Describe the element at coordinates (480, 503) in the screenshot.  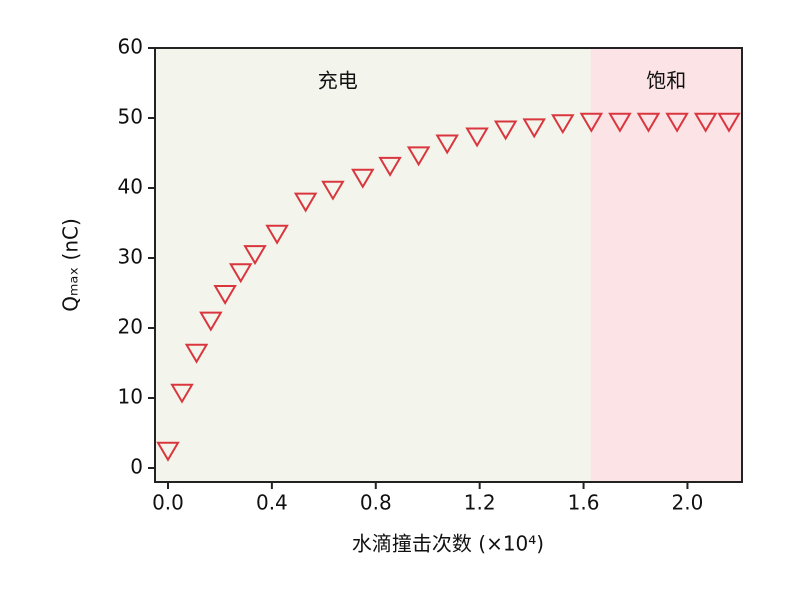
I see `x-tick-label: 1.2` at that location.